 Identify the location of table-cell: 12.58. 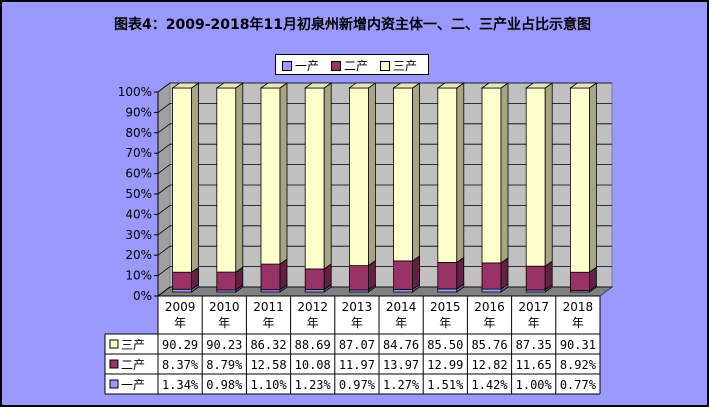
(268, 365).